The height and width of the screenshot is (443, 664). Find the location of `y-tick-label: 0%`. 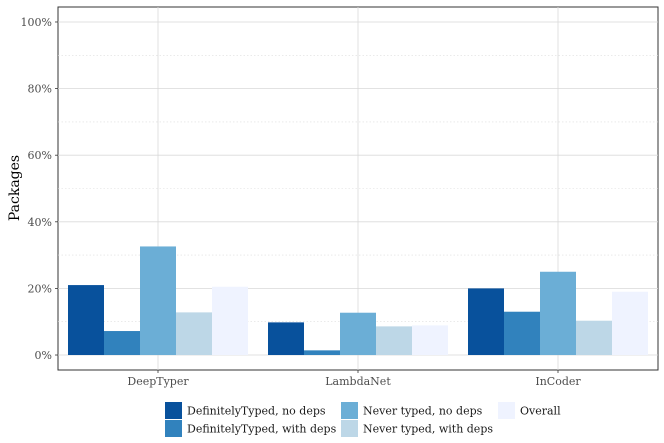

y-tick-label: 0% is located at coordinates (43, 355).